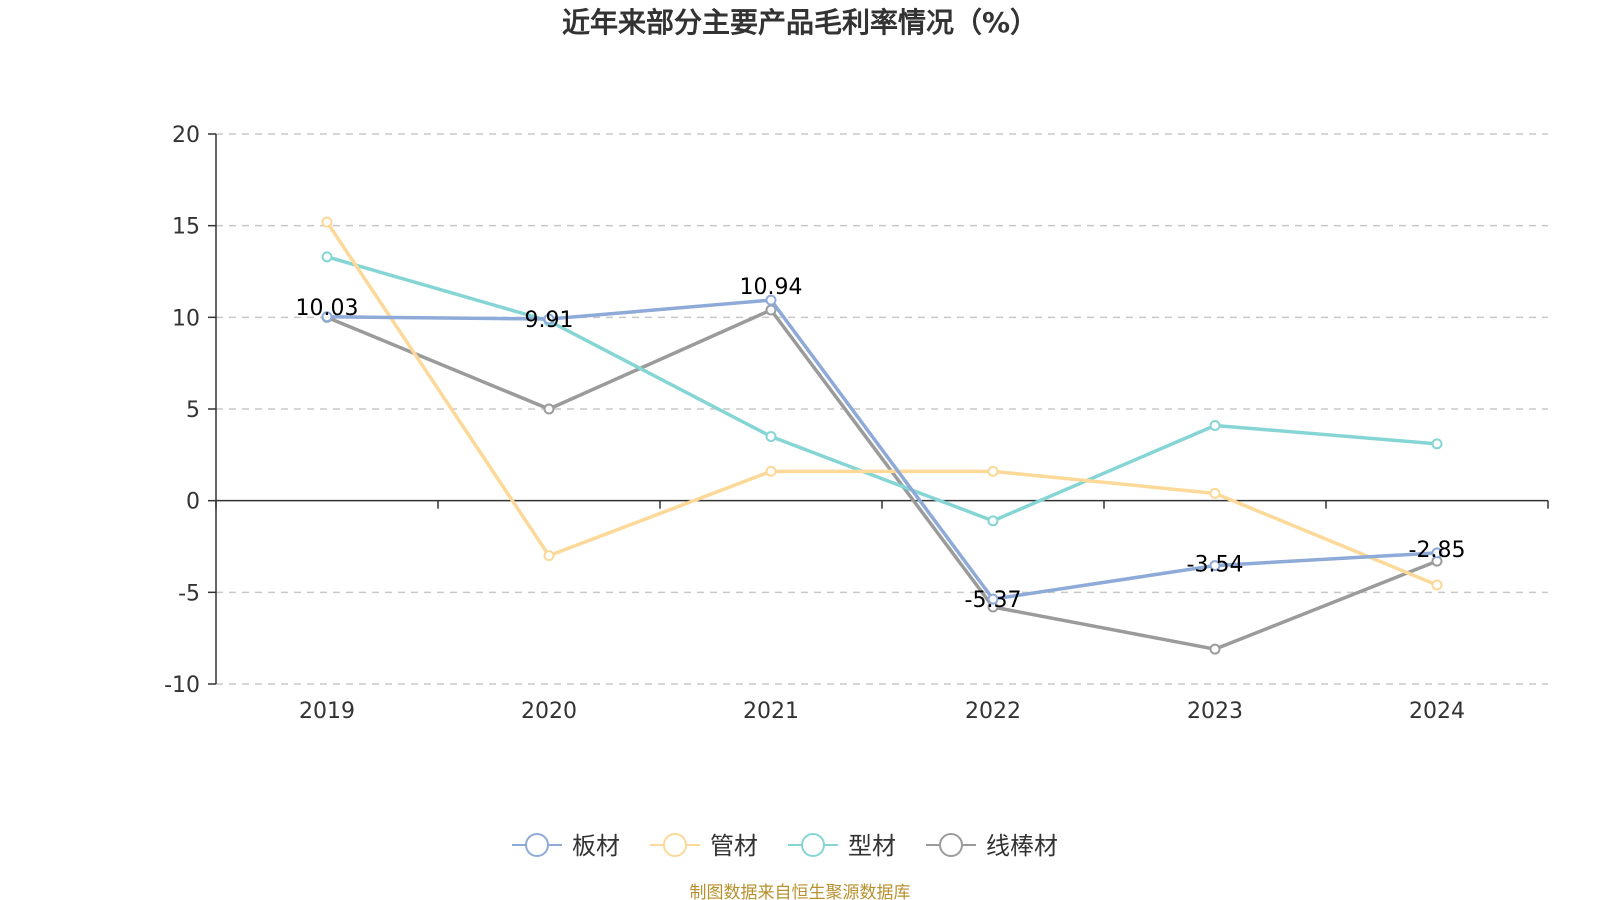 This screenshot has height=900, width=1600. What do you see at coordinates (785, 846) in the screenshot?
I see `legend: 板材 管材 型材 线棒材` at bounding box center [785, 846].